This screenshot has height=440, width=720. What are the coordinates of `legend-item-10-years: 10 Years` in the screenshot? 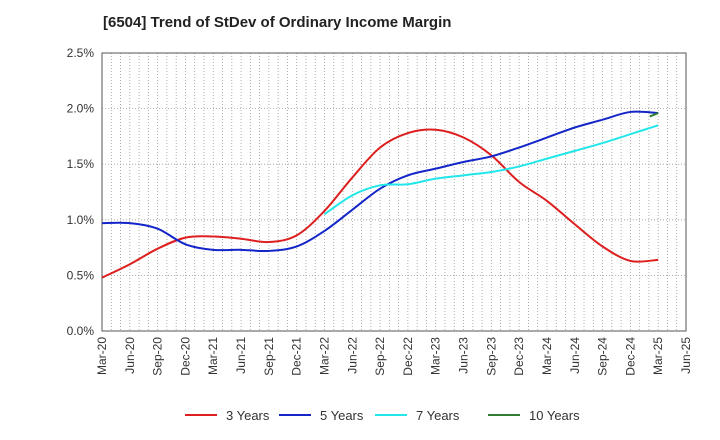 It's located at (534, 415).